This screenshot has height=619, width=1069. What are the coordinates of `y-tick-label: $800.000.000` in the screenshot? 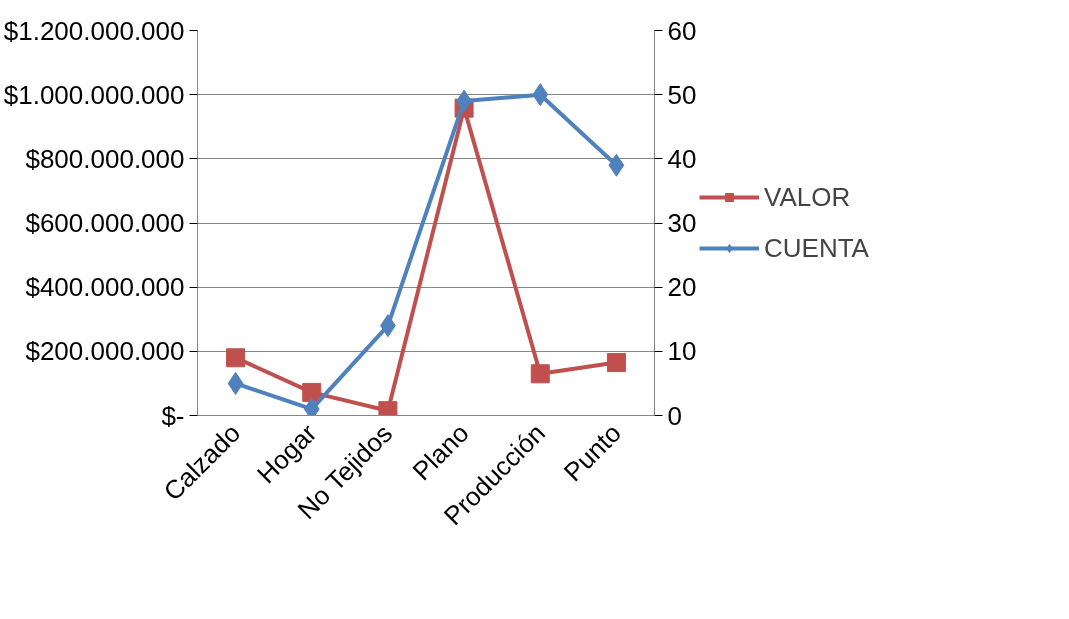 It's located at (105, 158).